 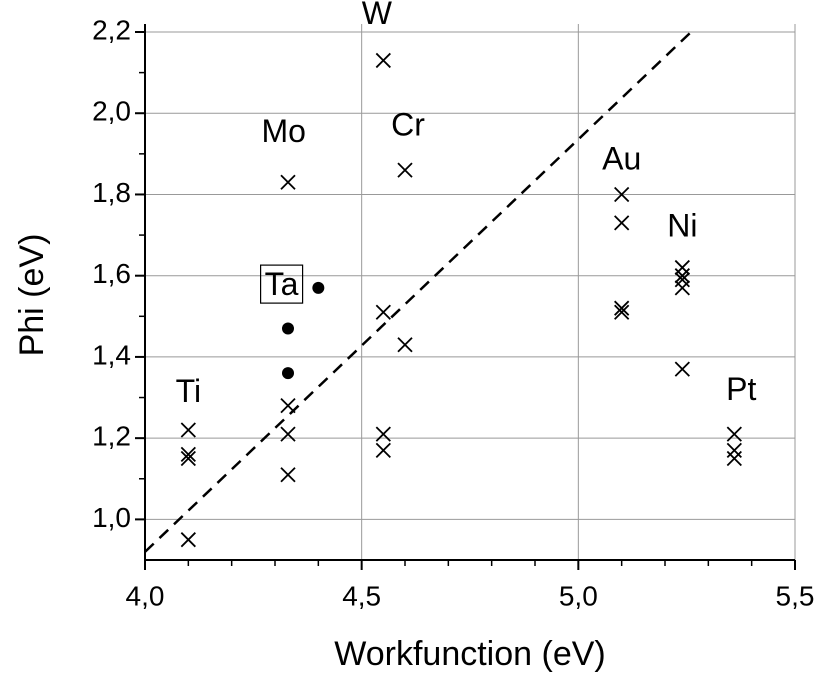 I want to click on x-tick-label: 4,5, so click(x=361, y=595).